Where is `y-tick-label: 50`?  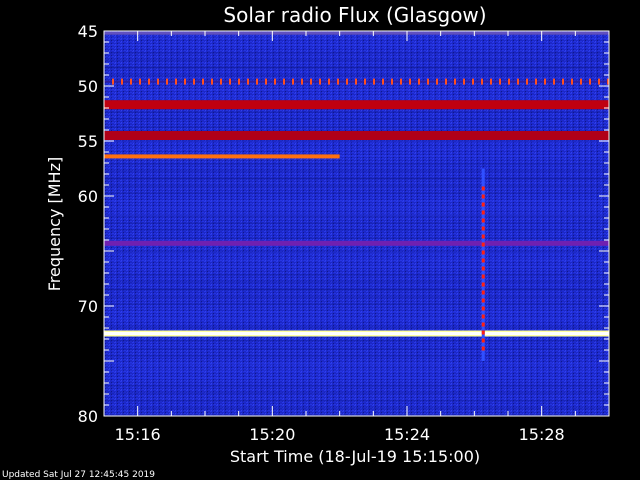
y-tick-label: 50 is located at coordinates (88, 86).